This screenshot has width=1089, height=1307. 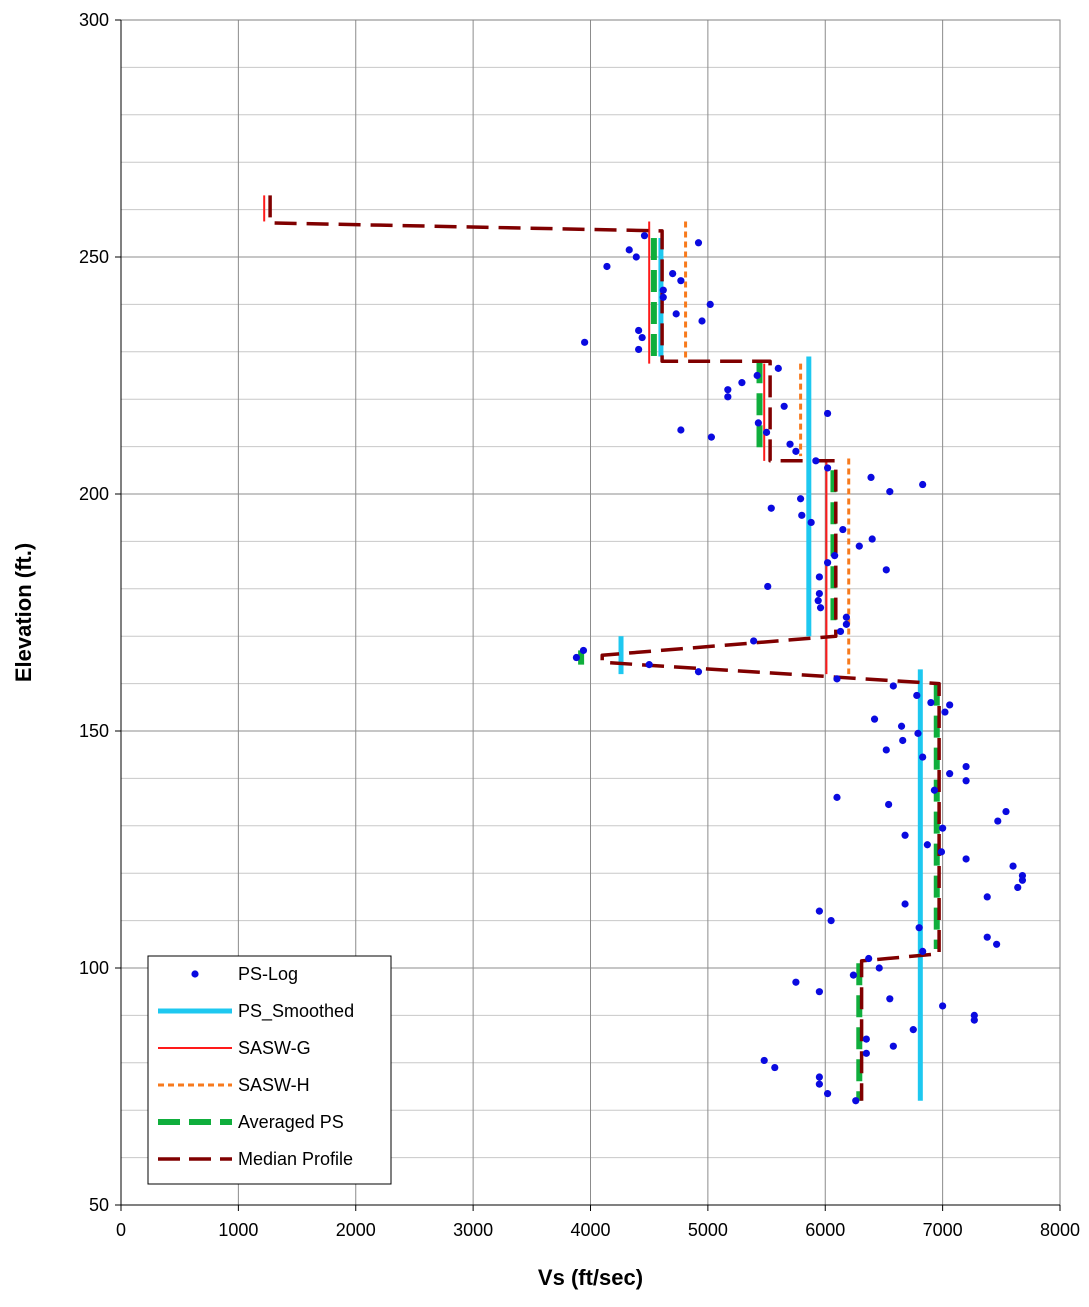 What do you see at coordinates (195, 974) in the screenshot?
I see `ps-log-legend-swatch` at bounding box center [195, 974].